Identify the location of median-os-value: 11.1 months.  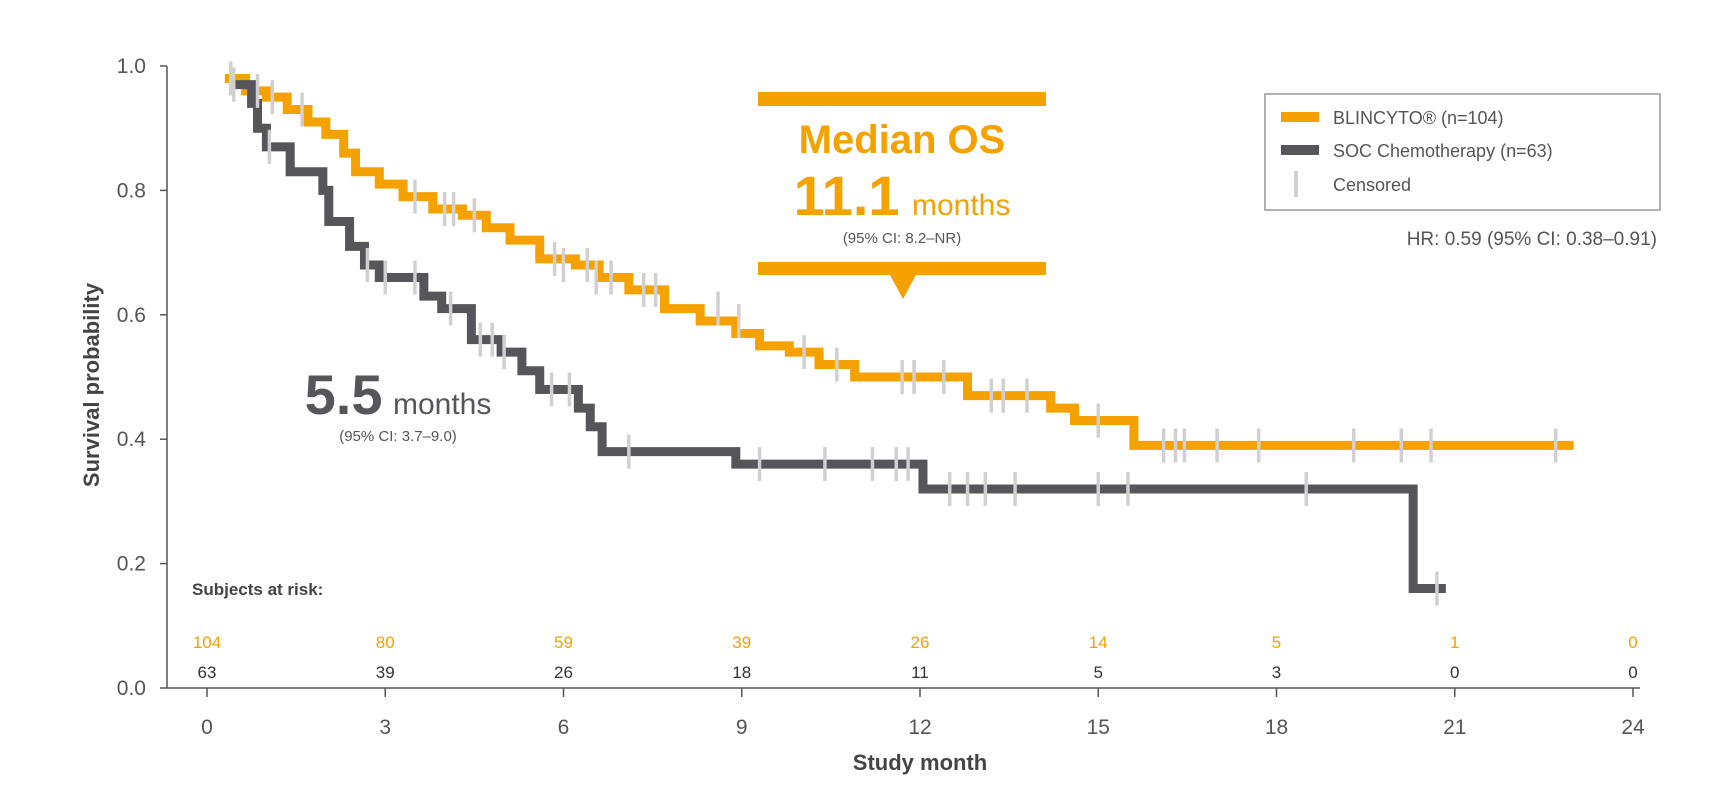
(902, 195).